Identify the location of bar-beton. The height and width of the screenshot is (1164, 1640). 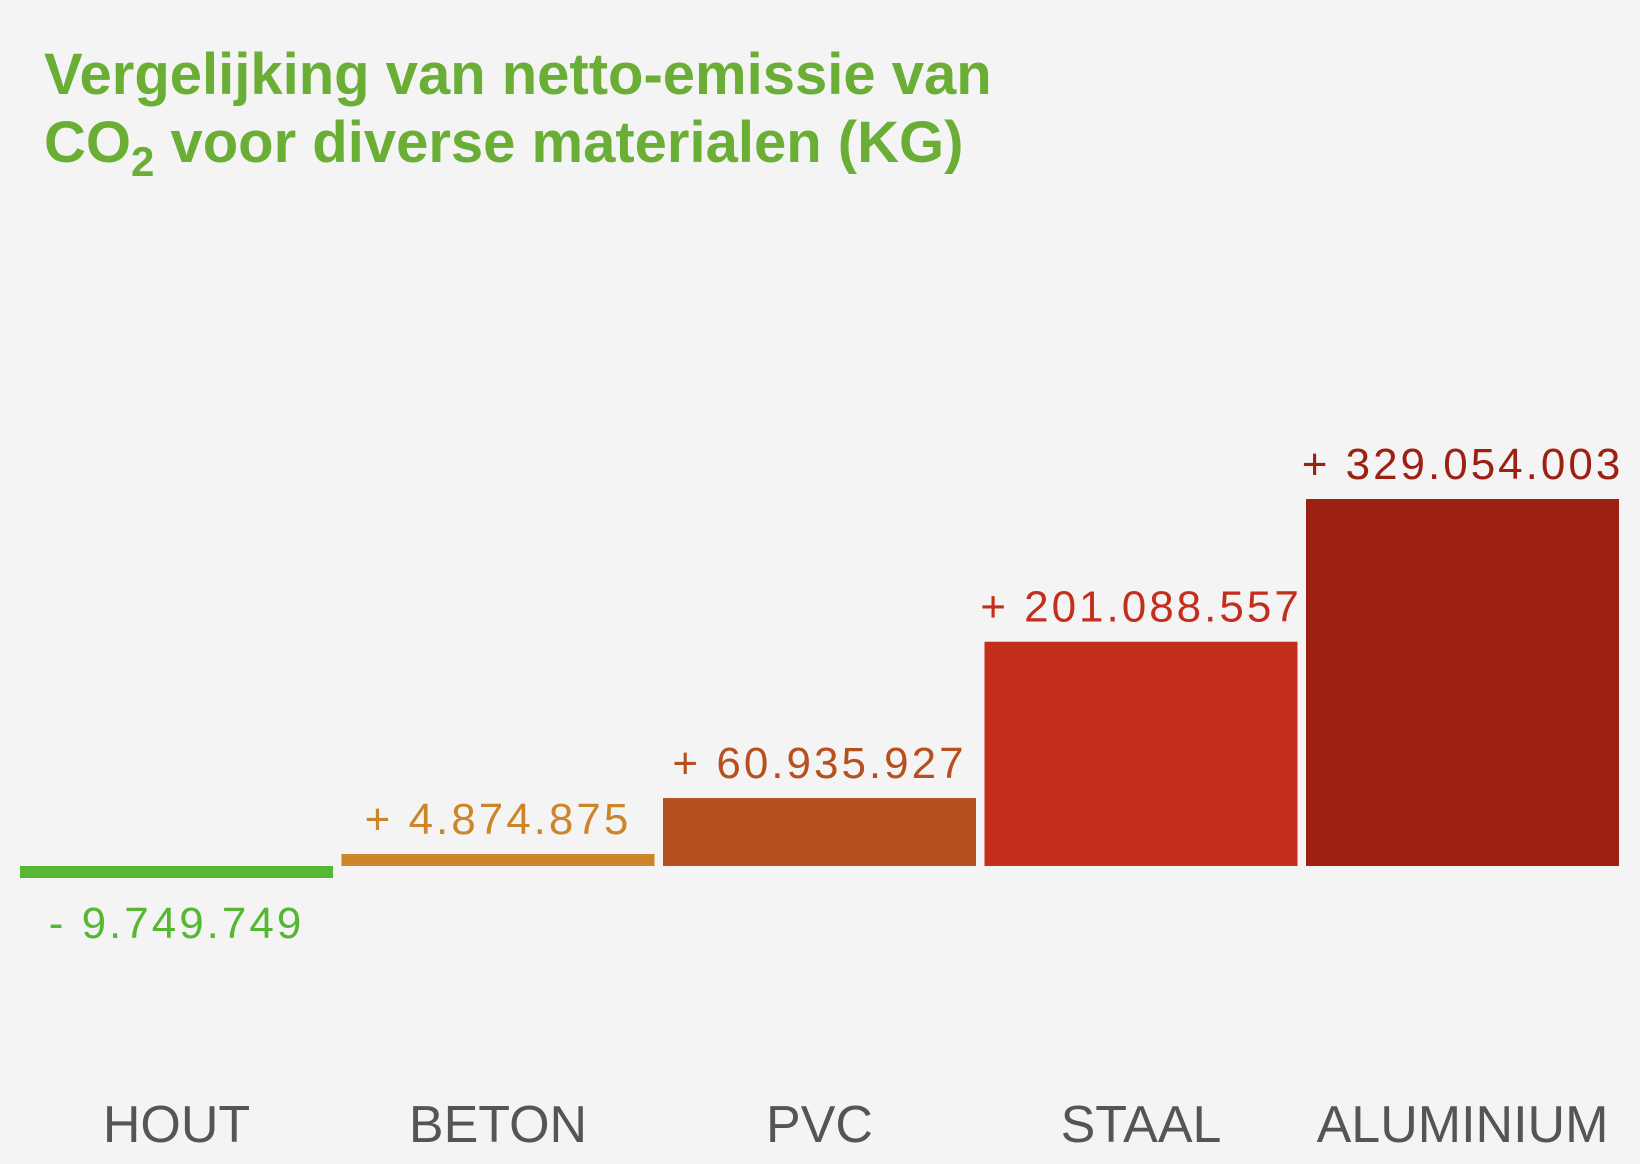
(498, 860).